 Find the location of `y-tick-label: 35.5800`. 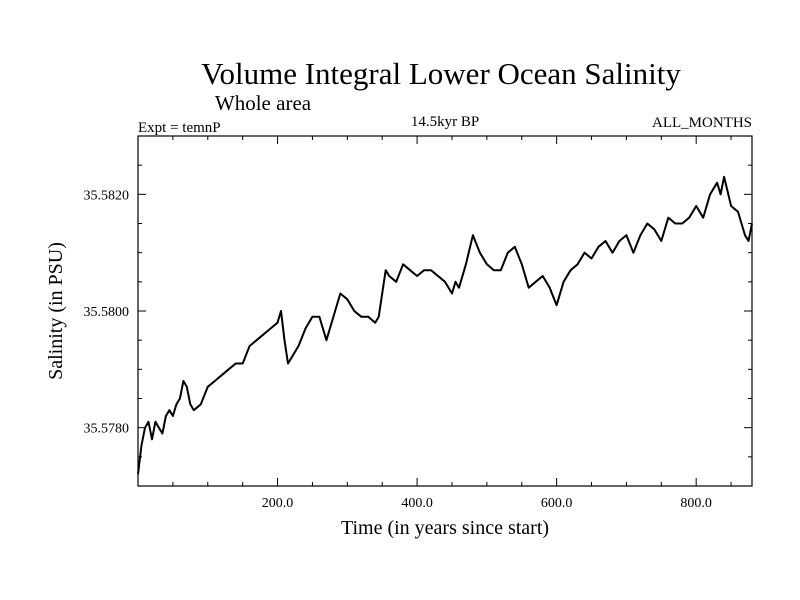

y-tick-label: 35.5800 is located at coordinates (107, 312).